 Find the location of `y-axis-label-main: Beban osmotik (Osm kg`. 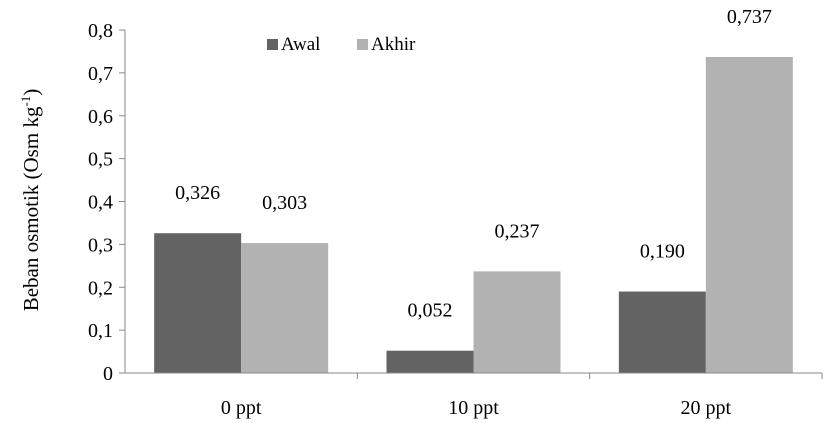

y-axis-label-main: Beban osmotik (Osm kg is located at coordinates (31, 208).